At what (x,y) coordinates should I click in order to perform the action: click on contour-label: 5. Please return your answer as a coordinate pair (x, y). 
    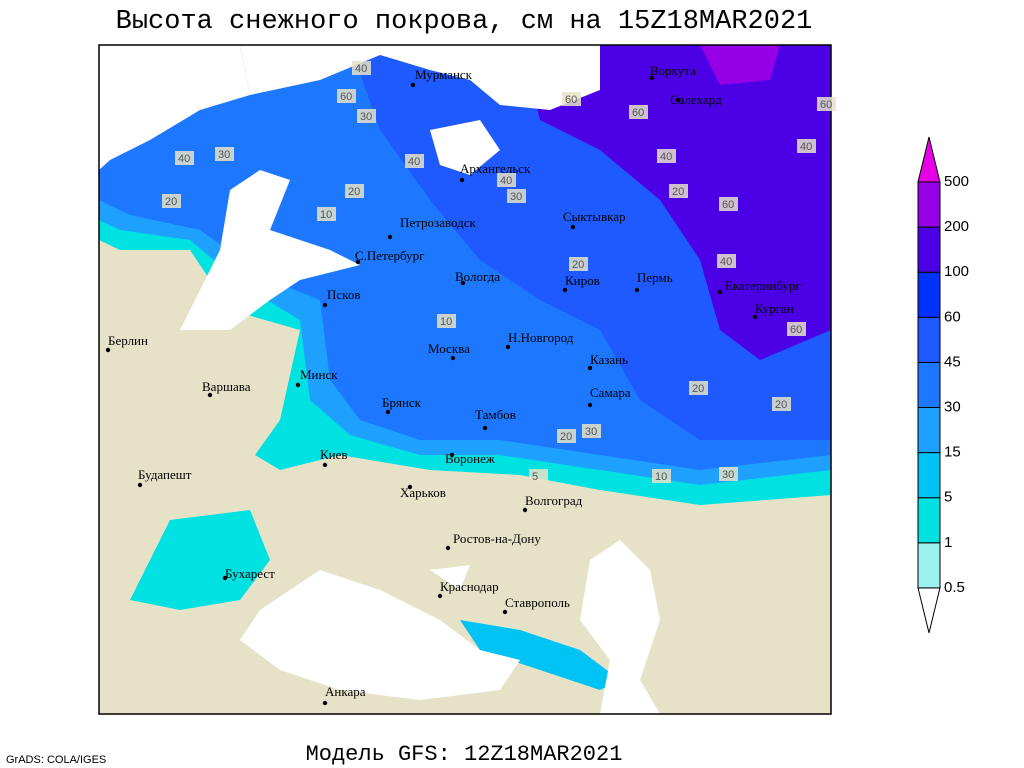
    Looking at the image, I should click on (535, 477).